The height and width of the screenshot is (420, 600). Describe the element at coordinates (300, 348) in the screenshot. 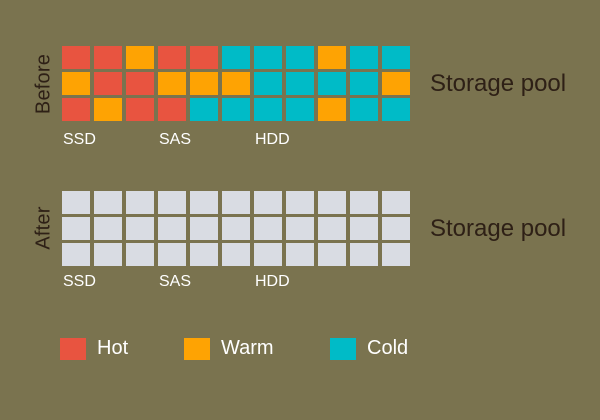

I see `legend: Hot Warm Cold` at that location.